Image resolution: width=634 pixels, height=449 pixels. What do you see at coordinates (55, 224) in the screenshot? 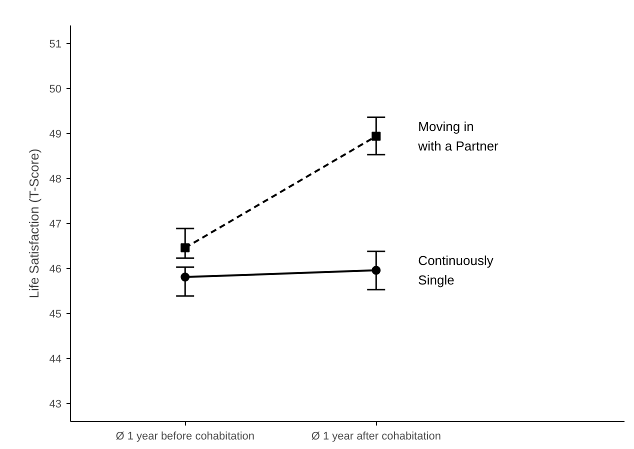
I see `y-tick-label: 47` at bounding box center [55, 224].